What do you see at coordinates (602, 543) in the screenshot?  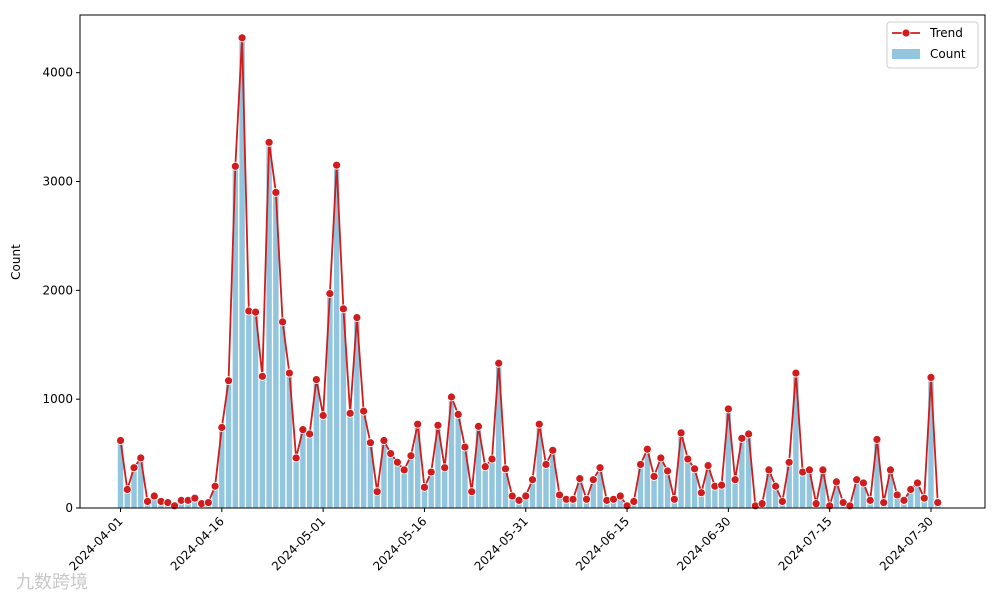 I see `x-tick-label: 2024-06-15` at bounding box center [602, 543].